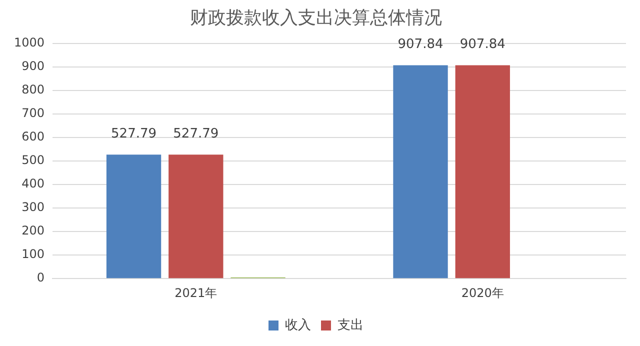  I want to click on y-tick-label: 100, so click(33, 254).